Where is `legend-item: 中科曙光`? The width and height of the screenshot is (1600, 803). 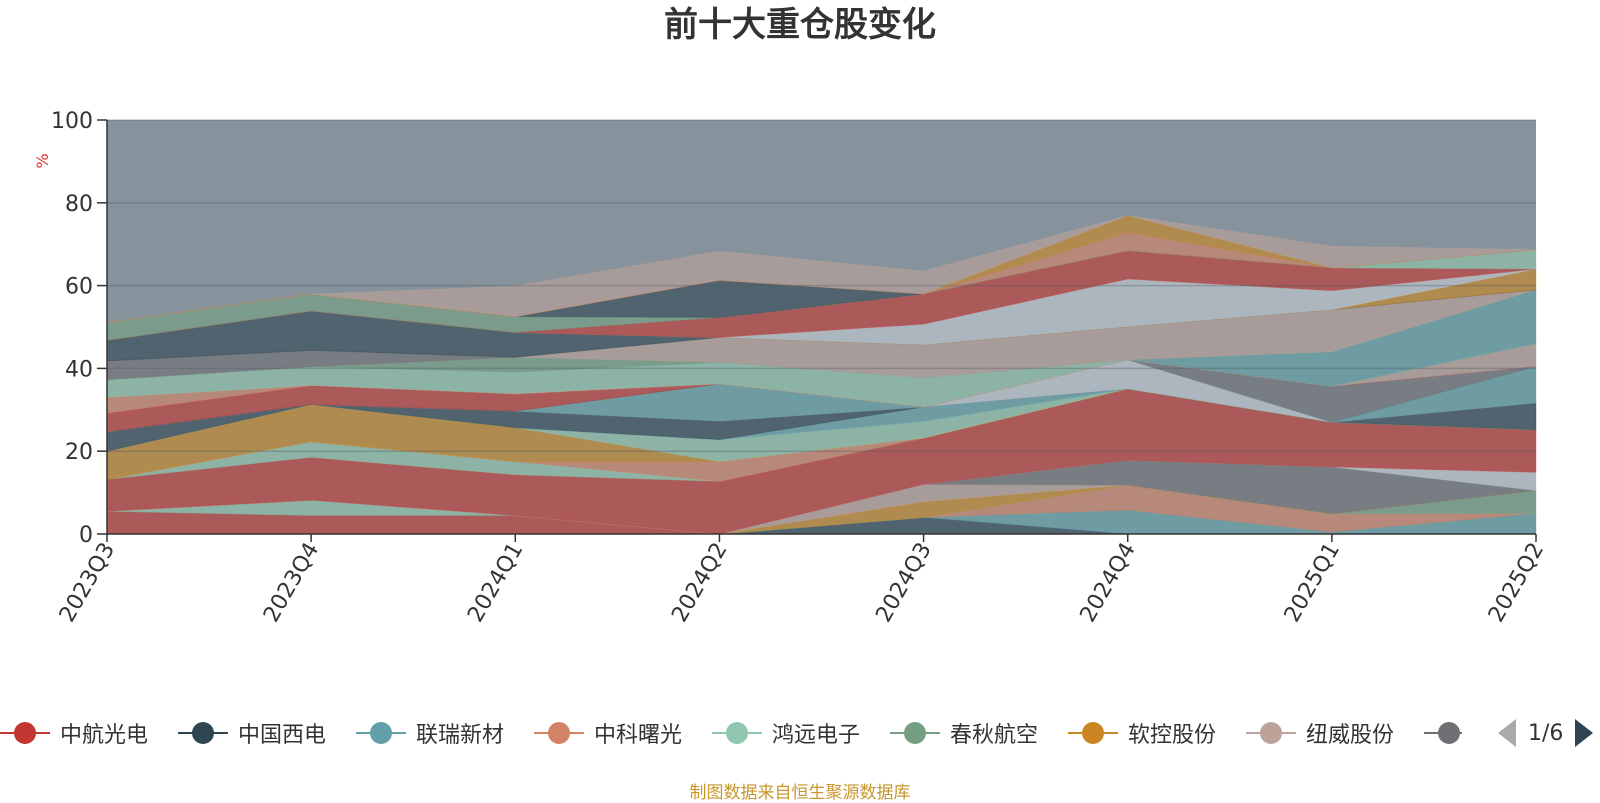 legend-item: 中科曙光 is located at coordinates (608, 733).